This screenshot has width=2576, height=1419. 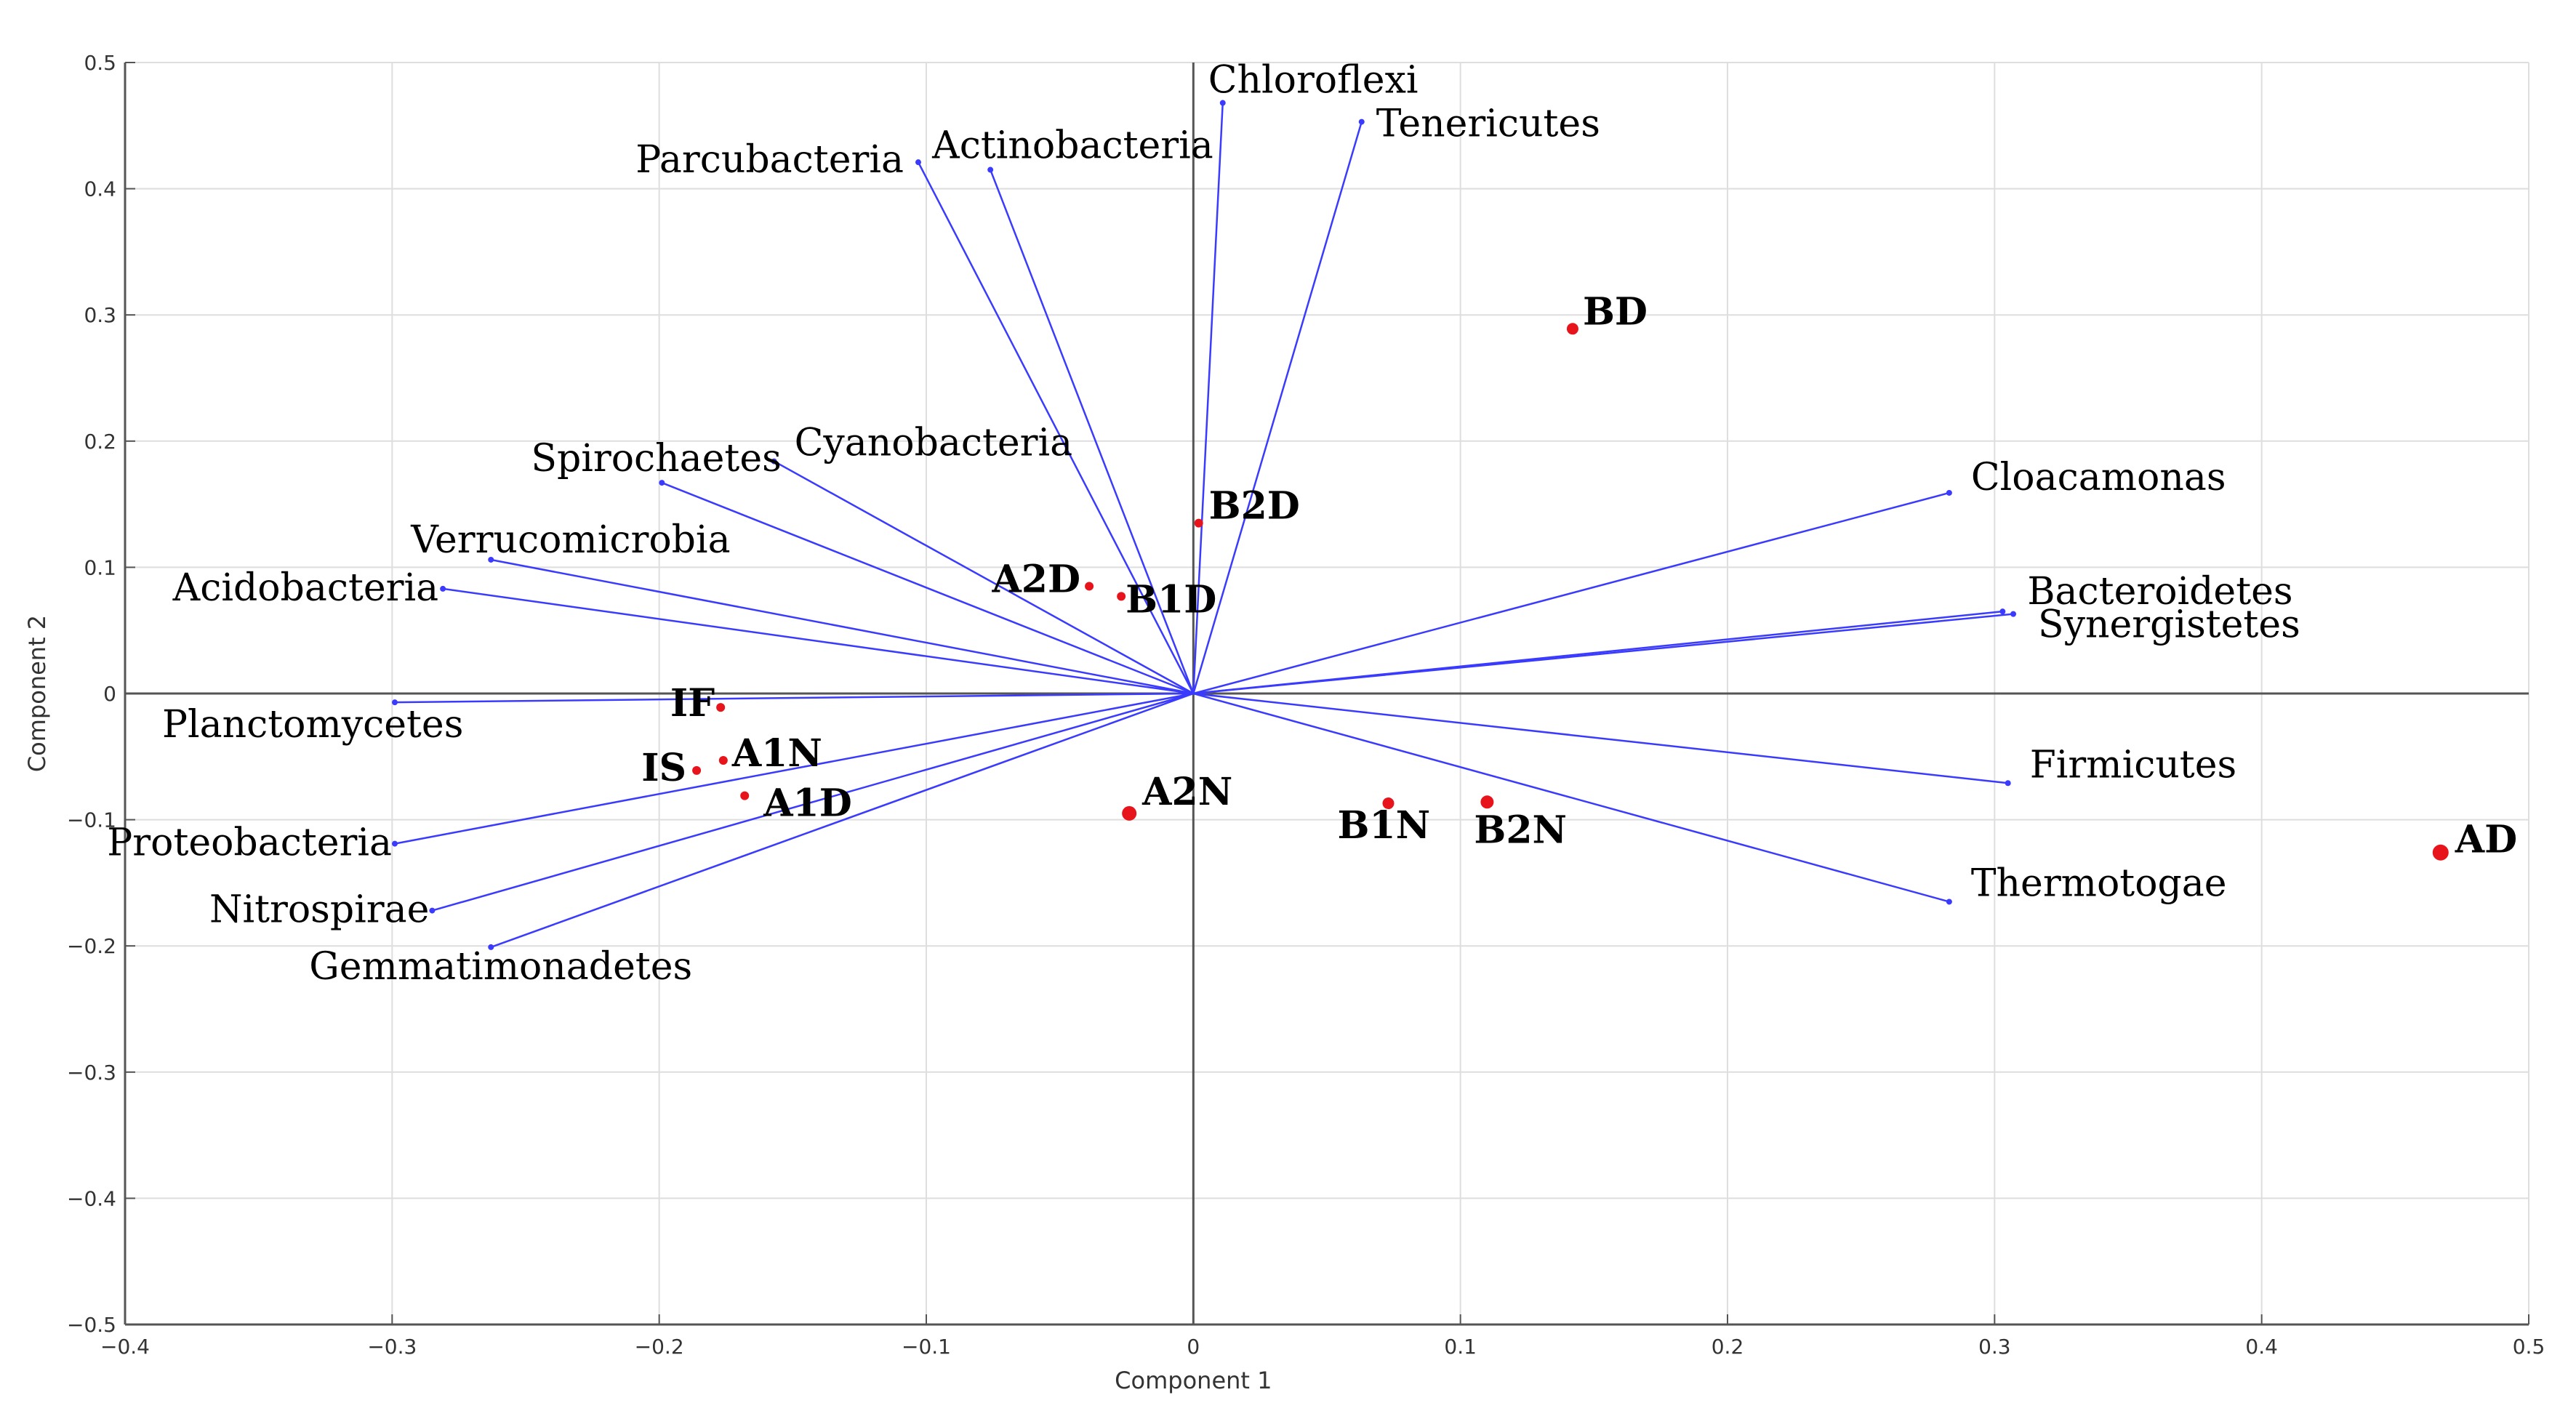 I want to click on y-tick-label: 0.3, so click(x=100, y=315).